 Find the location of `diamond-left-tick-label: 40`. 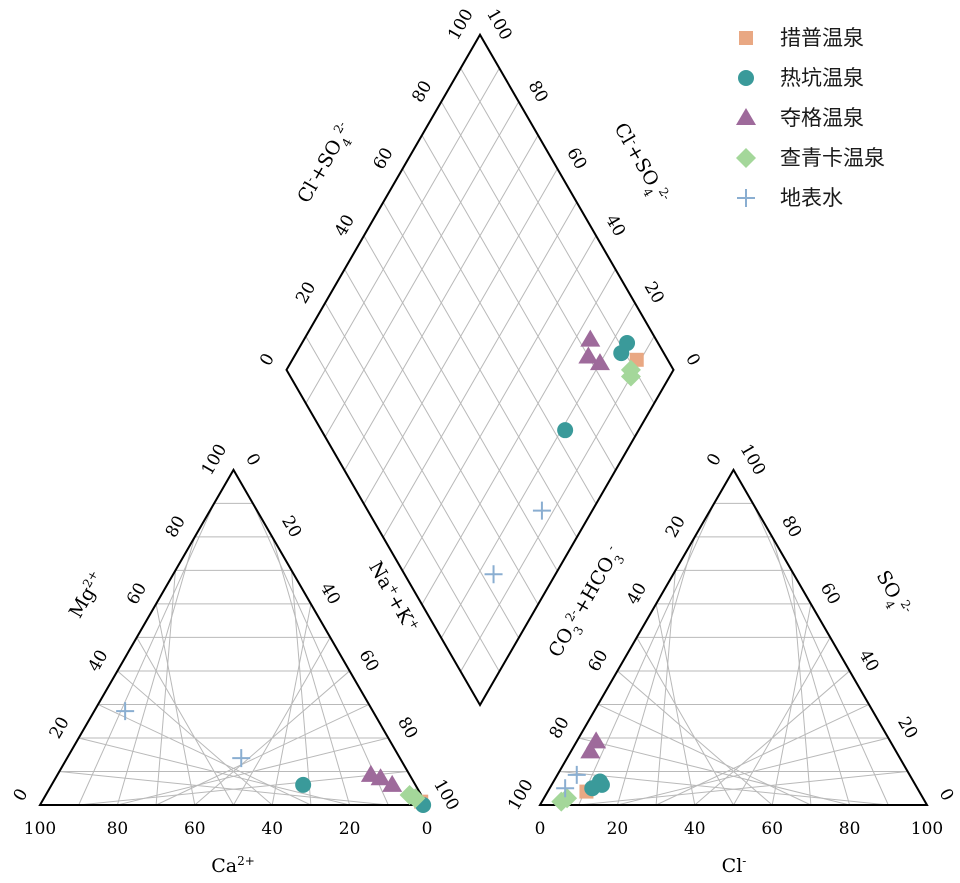

diamond-left-tick-label: 40 is located at coordinates (345, 225).